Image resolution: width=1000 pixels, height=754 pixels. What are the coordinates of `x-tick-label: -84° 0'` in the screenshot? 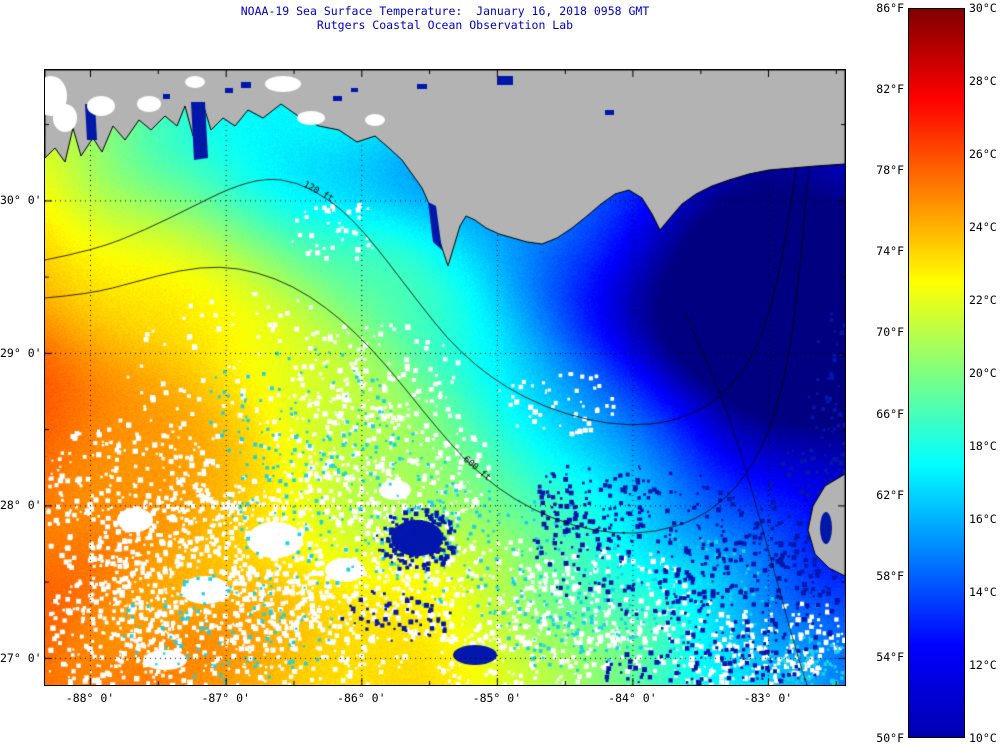 It's located at (632, 698).